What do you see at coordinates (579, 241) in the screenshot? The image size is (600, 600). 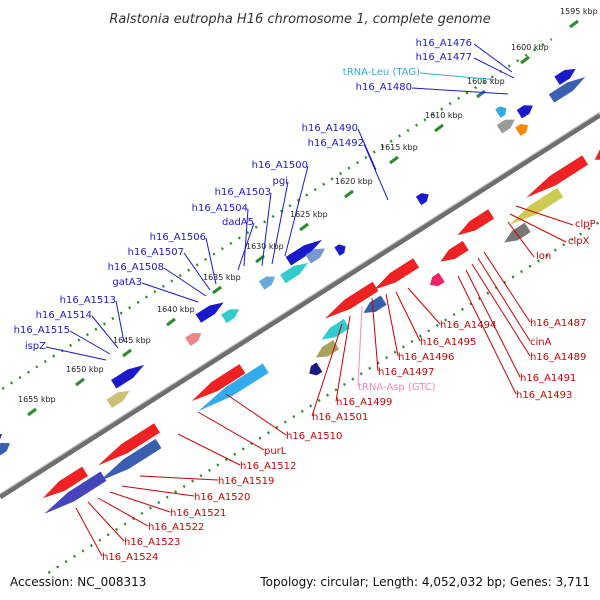 I see `reverse-gene-label: clpX` at bounding box center [579, 241].